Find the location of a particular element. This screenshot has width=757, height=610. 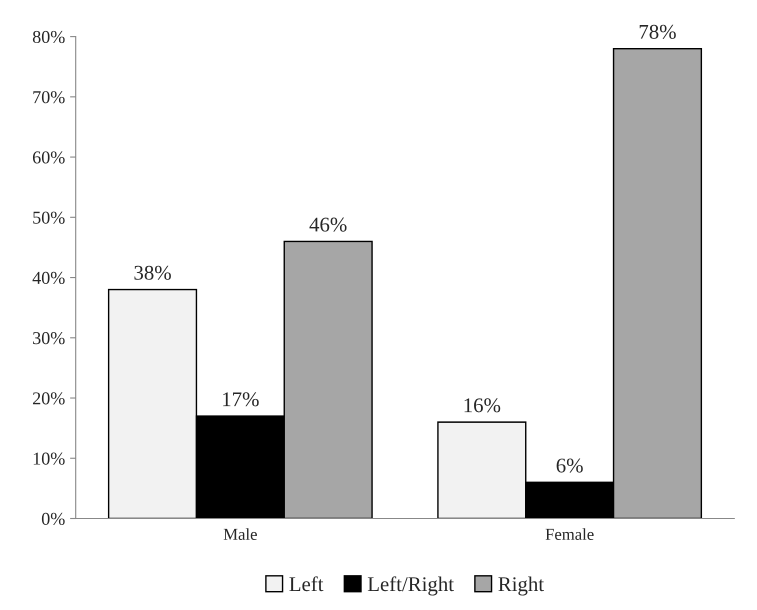

y-tick-label: 0% is located at coordinates (53, 518).